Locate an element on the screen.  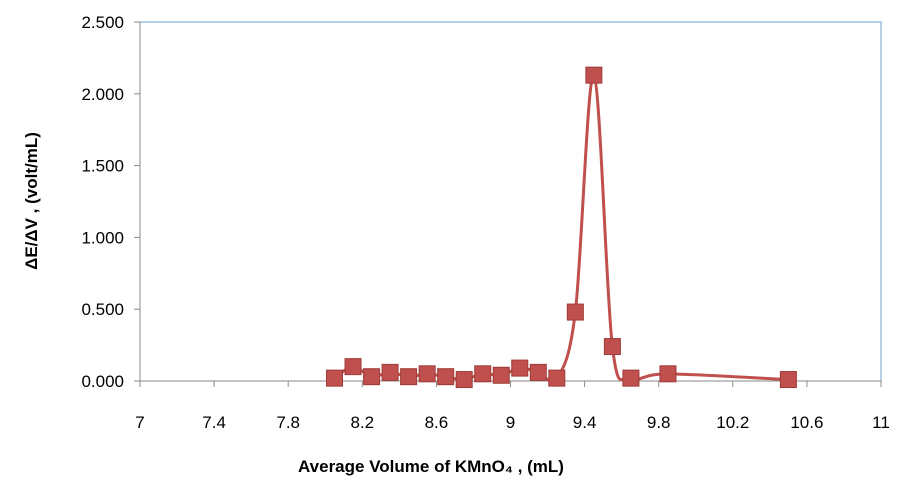
x-tick-label: 9.8 is located at coordinates (659, 422).